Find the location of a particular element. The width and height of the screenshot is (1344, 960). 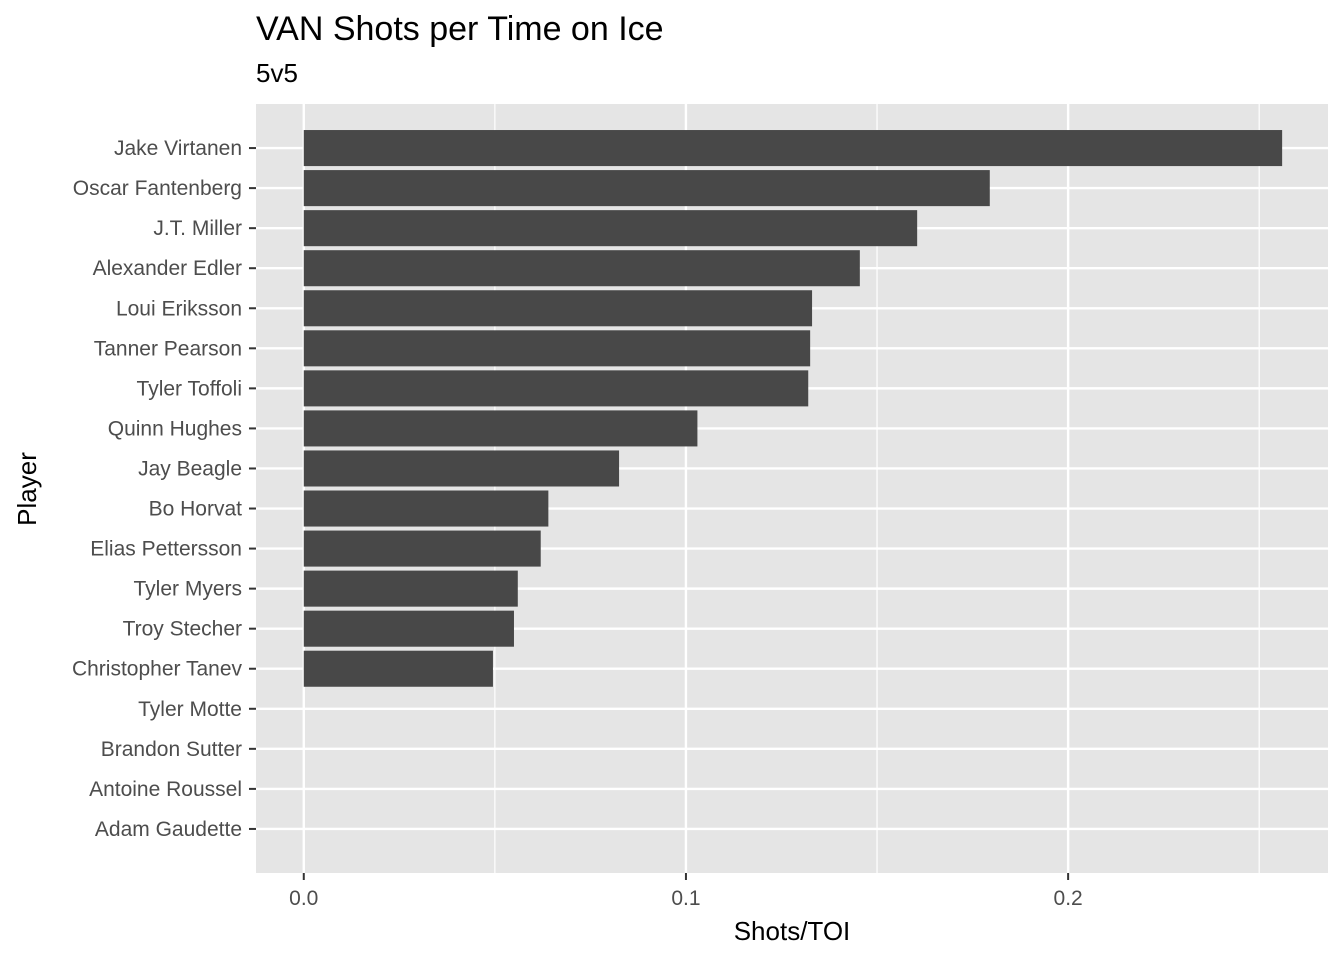

y-tick-label: Brandon Sutter is located at coordinates (171, 749).